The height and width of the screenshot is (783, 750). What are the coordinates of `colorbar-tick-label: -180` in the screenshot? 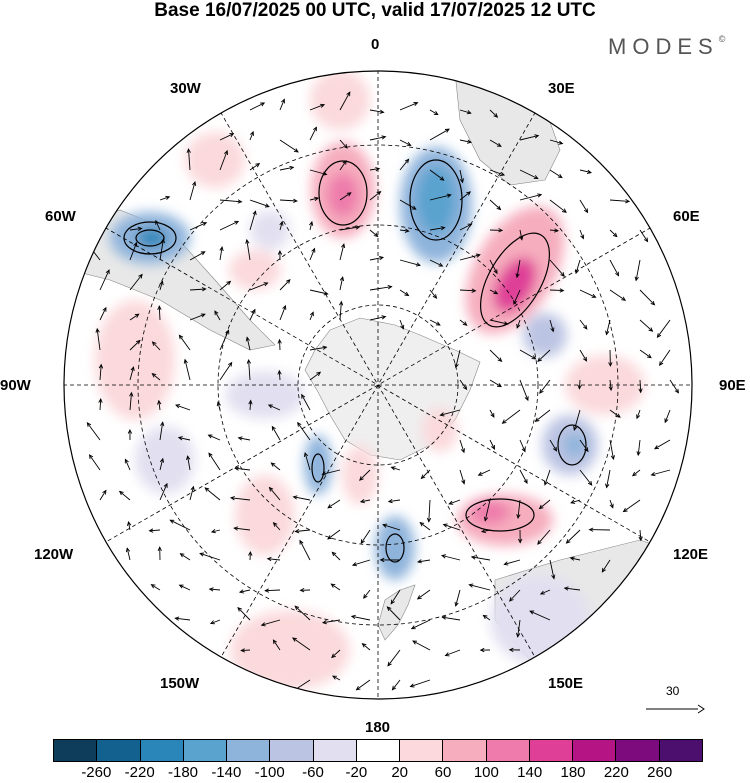 It's located at (183, 772).